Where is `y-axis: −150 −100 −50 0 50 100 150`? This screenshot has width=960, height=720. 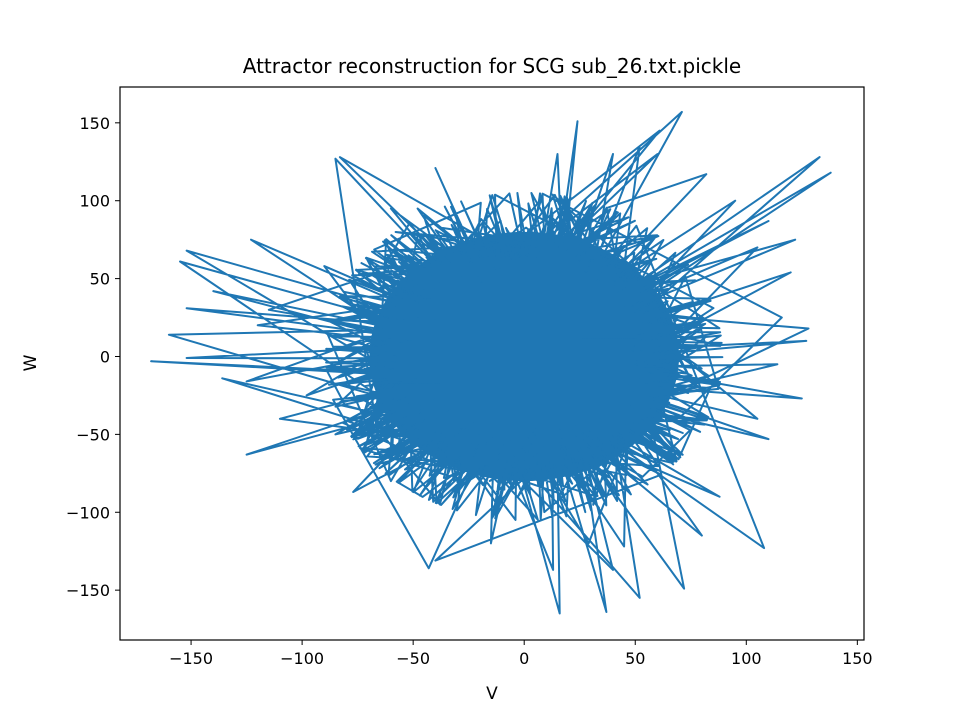 y-axis: −150 −100 −50 0 50 100 150 is located at coordinates (93, 357).